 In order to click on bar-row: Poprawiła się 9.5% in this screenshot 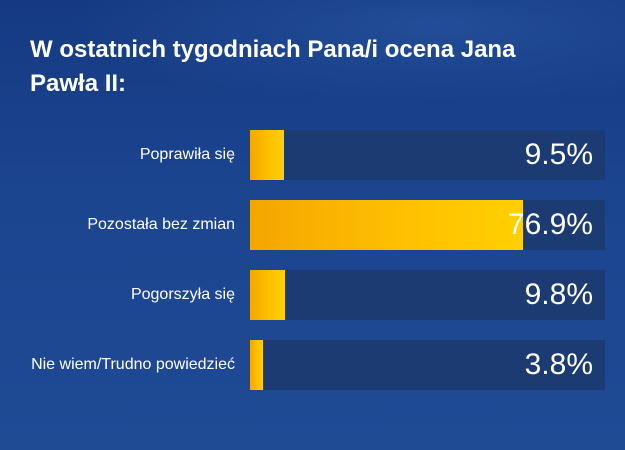, I will do `click(312, 155)`.